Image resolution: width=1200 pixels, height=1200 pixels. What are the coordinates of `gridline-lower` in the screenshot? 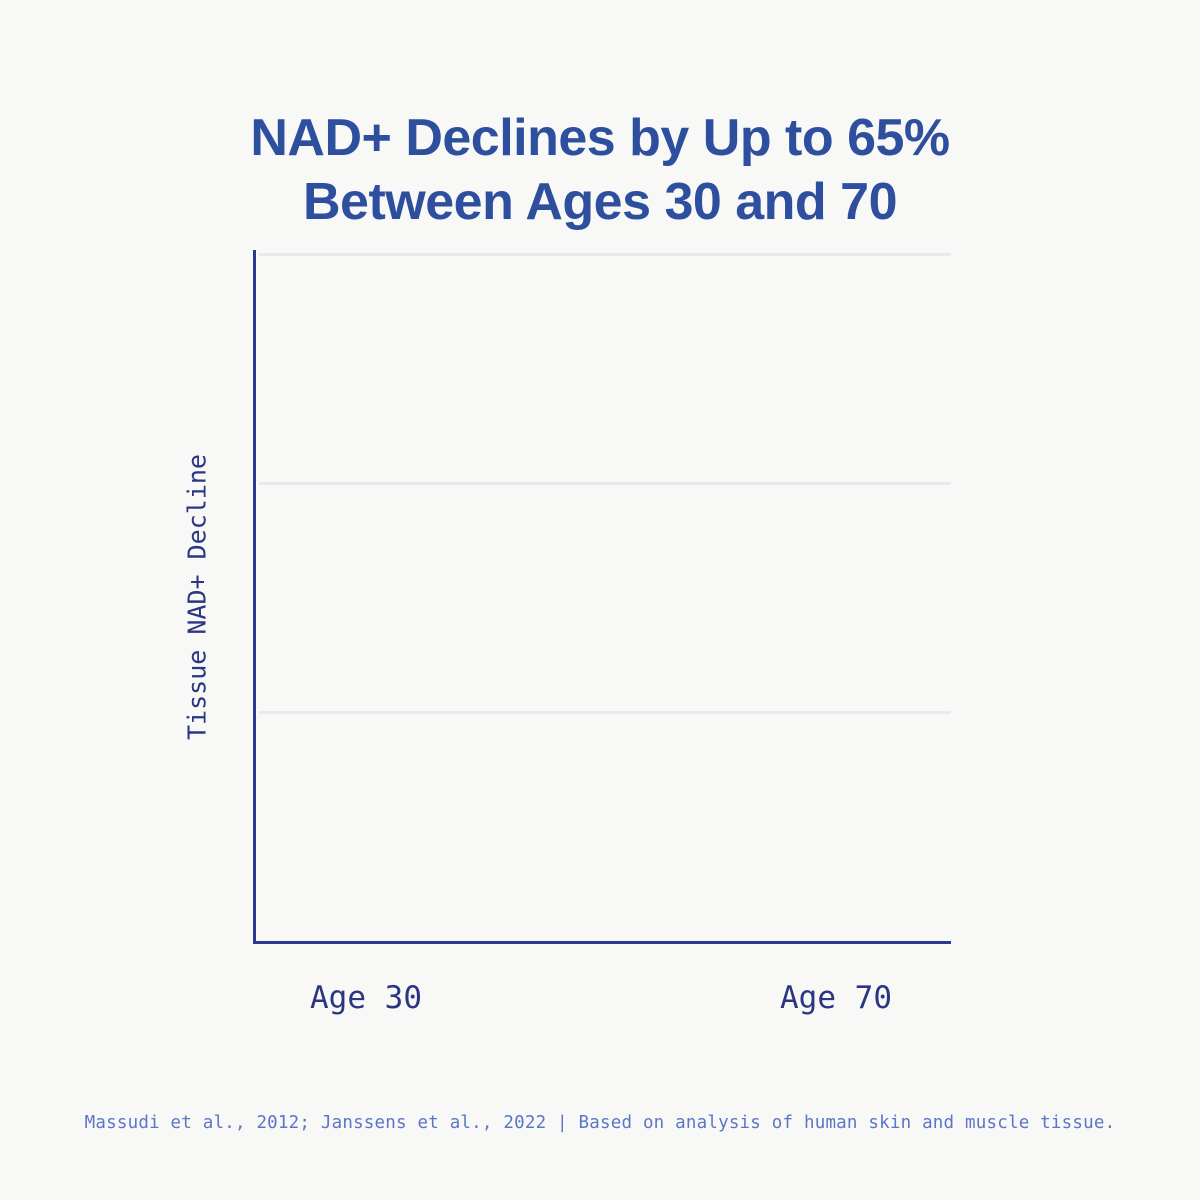 It's located at (605, 712).